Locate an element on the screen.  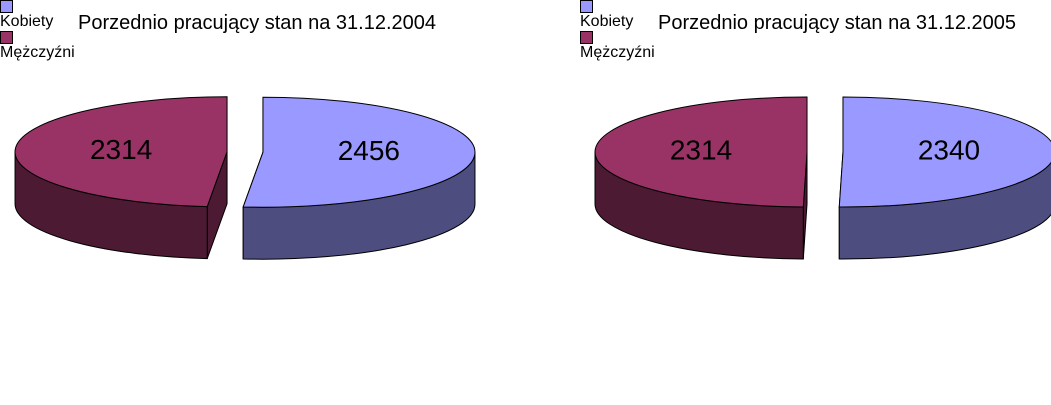
chart-title: Porzednio pracujący stan na 31.12.2005 is located at coordinates (837, 23).